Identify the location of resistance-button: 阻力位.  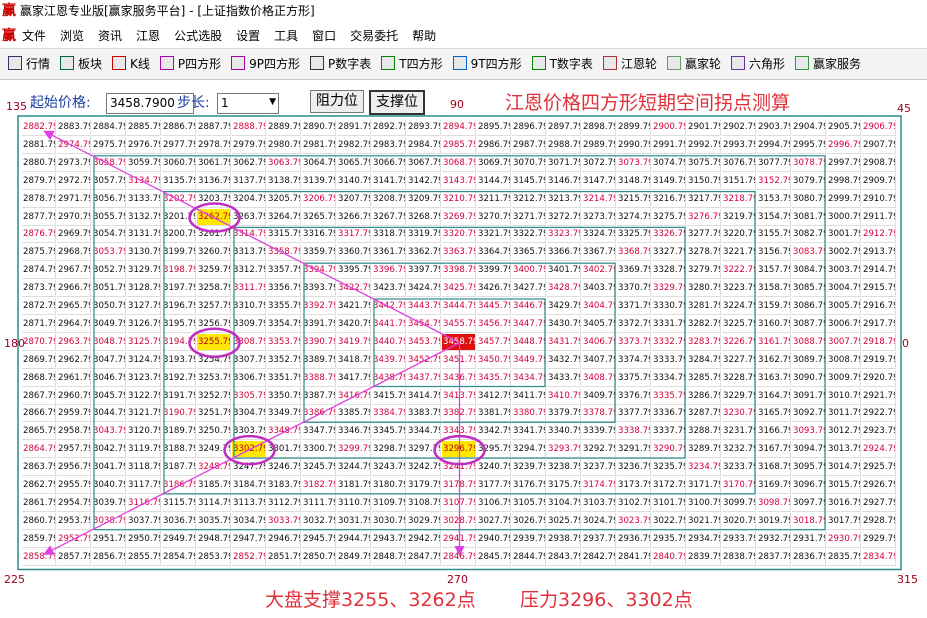
(337, 101).